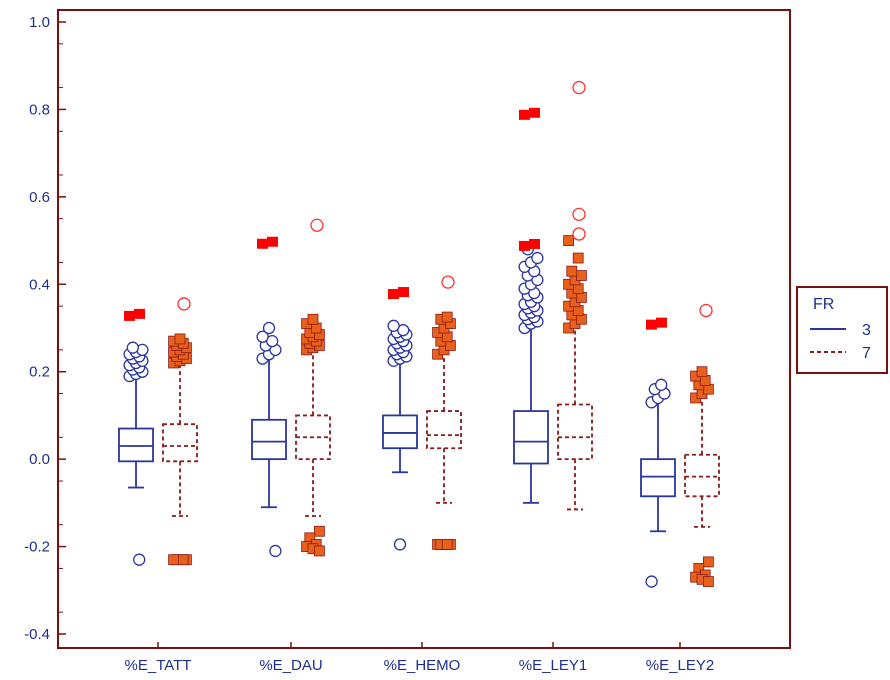  I want to click on legend-label-3: 3, so click(866, 330).